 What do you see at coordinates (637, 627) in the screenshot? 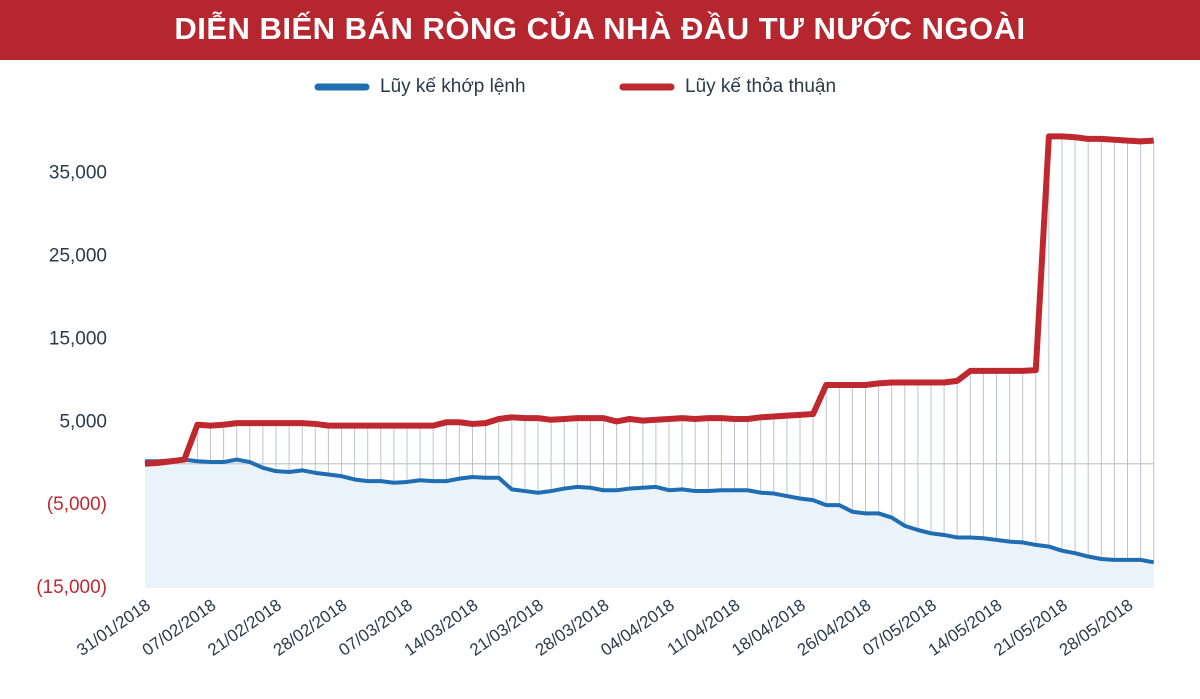
I see `x-tick-label: 04/04/2018` at bounding box center [637, 627].